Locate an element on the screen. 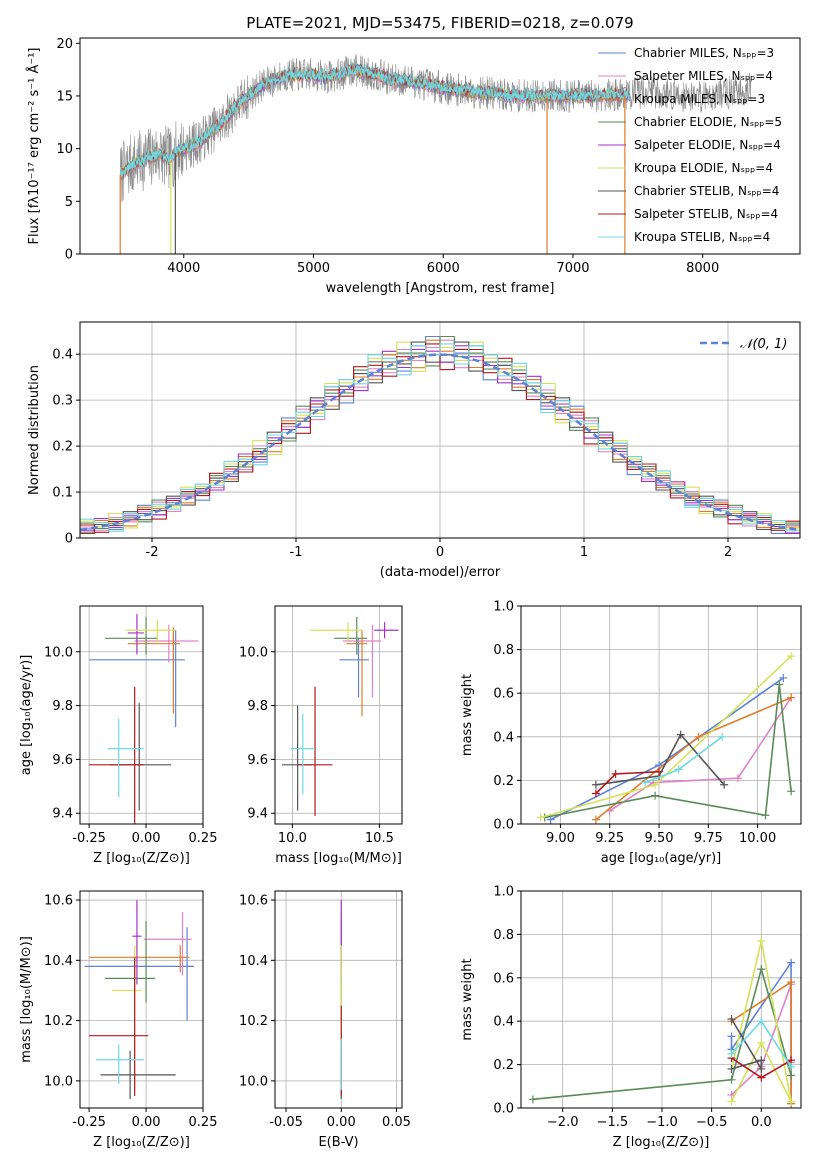 The height and width of the screenshot is (1170, 819). y-tick-label: 20 is located at coordinates (64, 44).